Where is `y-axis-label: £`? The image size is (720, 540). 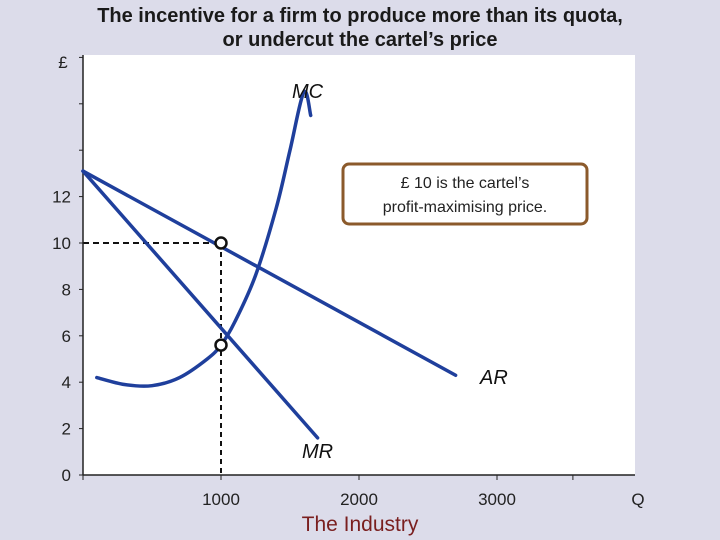 y-axis-label: £ is located at coordinates (63, 62).